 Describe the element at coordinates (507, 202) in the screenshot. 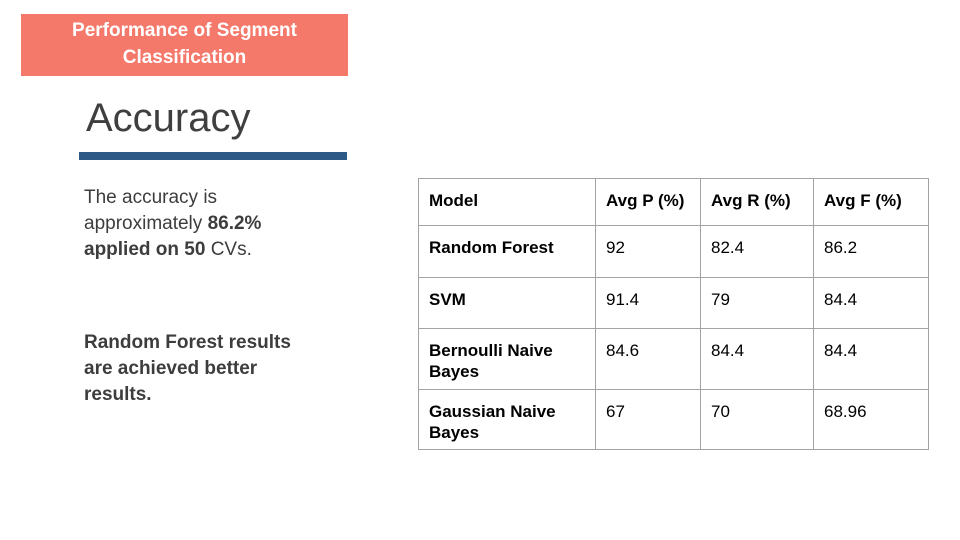

I see `column-header-model: Model` at that location.